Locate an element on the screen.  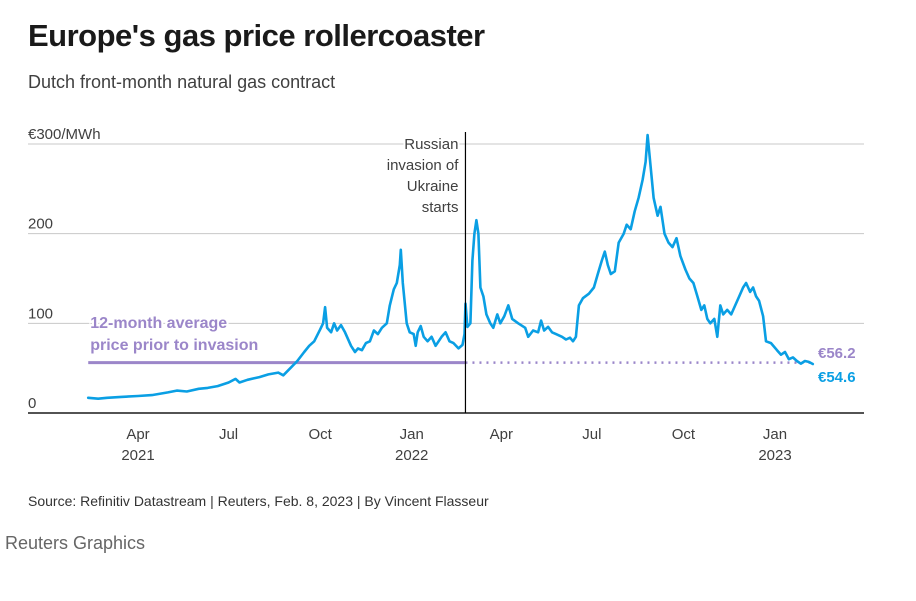
y-axis-tick-labels: 0 100 200 €300/MWh is located at coordinates (64, 269).